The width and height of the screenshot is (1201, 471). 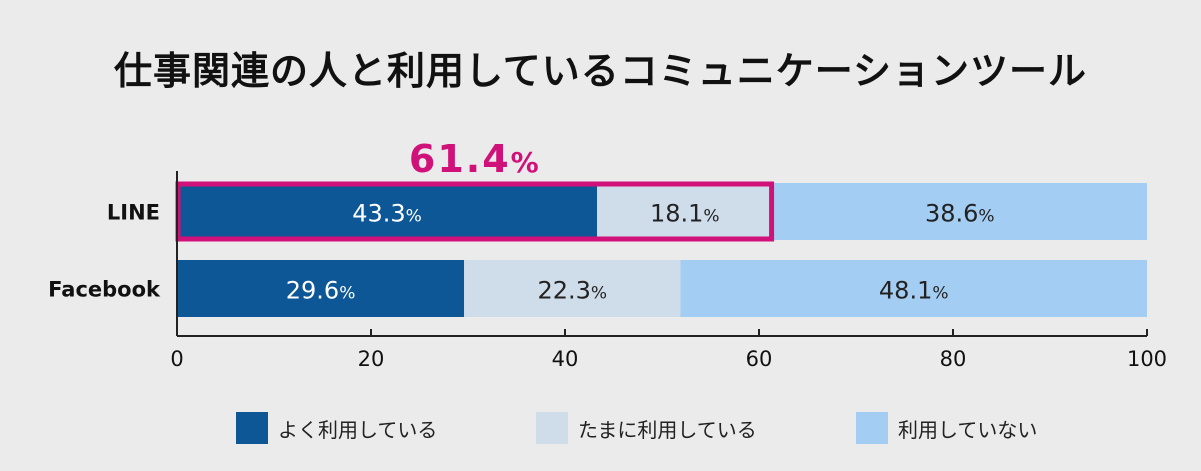 I want to click on legend-item-sometimes: たまに利用している, so click(x=646, y=428).